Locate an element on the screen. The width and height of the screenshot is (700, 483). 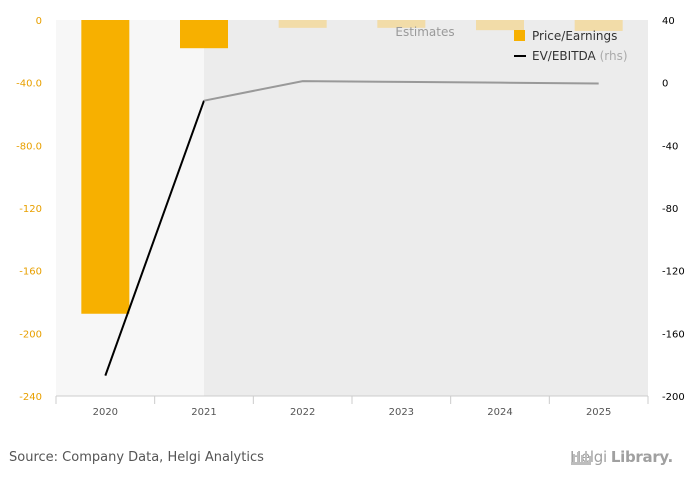
estimates-label: Estimates is located at coordinates (424, 32).